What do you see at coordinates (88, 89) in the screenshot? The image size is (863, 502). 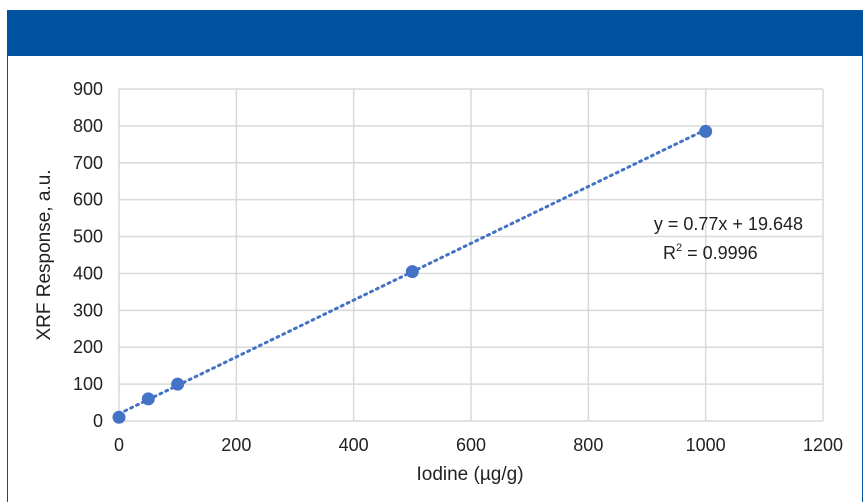 I see `y-tick-label: 900` at bounding box center [88, 89].